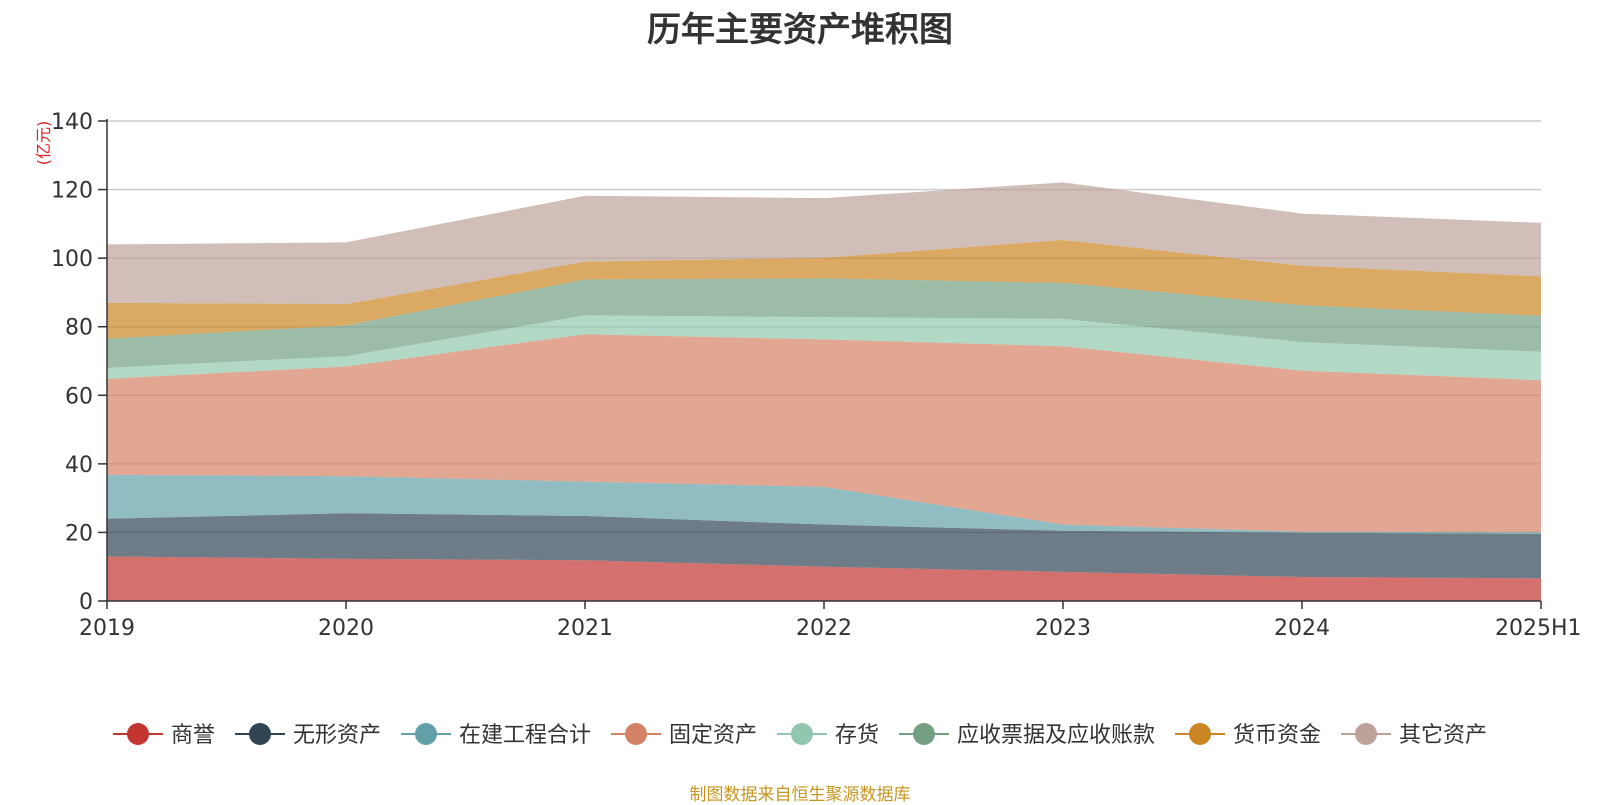  What do you see at coordinates (193, 735) in the screenshot?
I see `legend-label: 商誉` at bounding box center [193, 735].